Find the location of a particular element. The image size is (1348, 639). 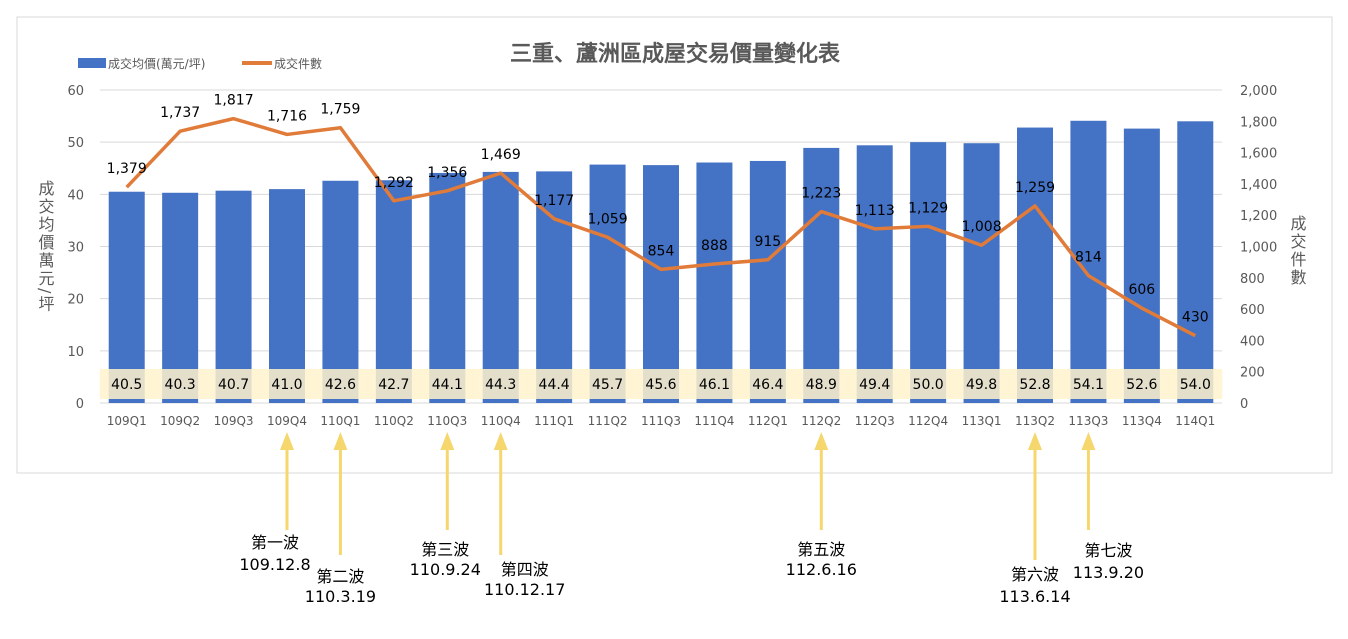

x-tick-label: 110Q3 is located at coordinates (447, 421).